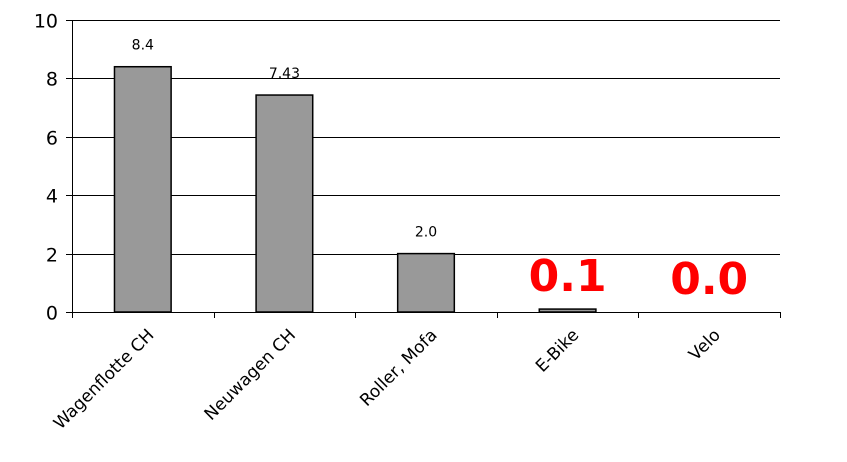 This screenshot has width=847, height=462. Describe the element at coordinates (398, 367) in the screenshot. I see `category-label-roller-mofa: Roller, Mofa` at that location.